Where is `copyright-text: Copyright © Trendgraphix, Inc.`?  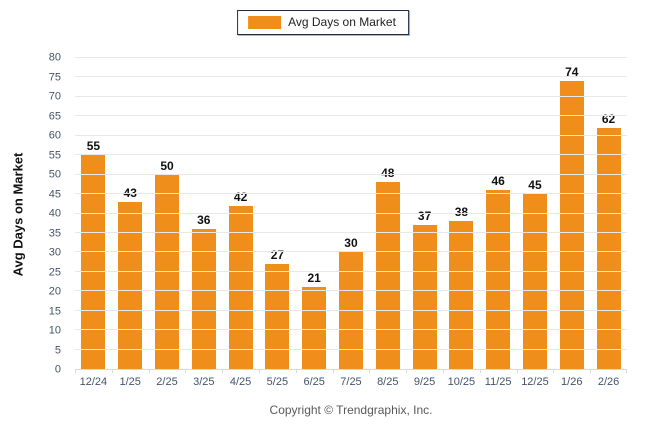 copyright-text: Copyright © Trendgraphix, Inc. is located at coordinates (351, 410).